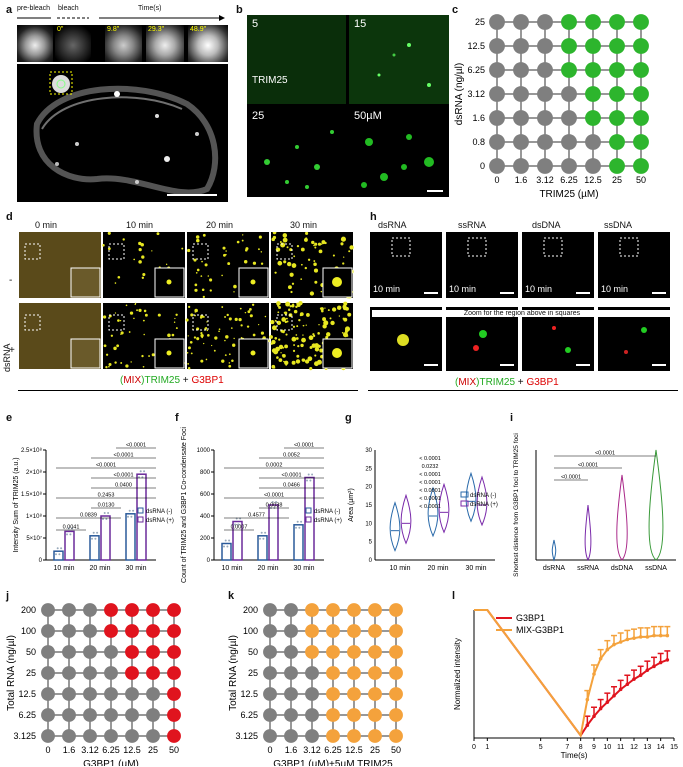 The height and width of the screenshot is (767, 683). What do you see at coordinates (140, 510) in the screenshot?
I see `legend-swatch` at bounding box center [140, 510].